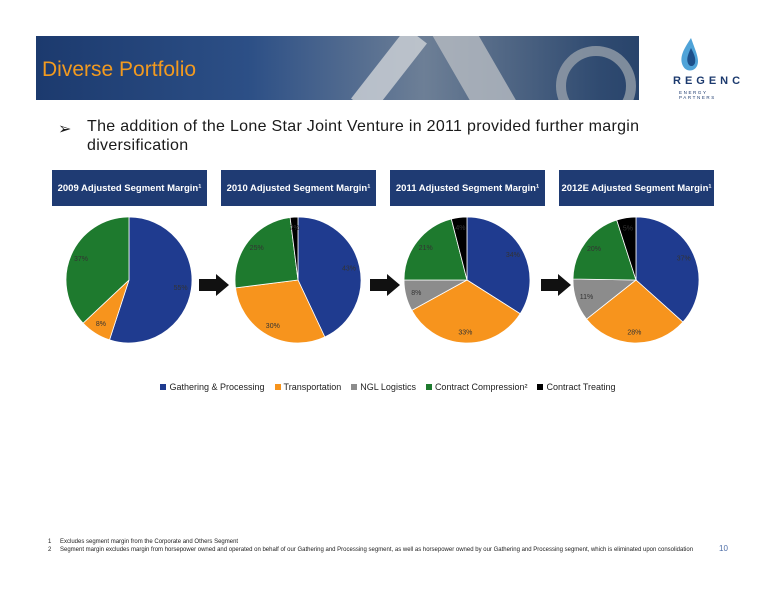  What do you see at coordinates (426, 248) in the screenshot?
I see `pie-value-label: 21%` at bounding box center [426, 248].